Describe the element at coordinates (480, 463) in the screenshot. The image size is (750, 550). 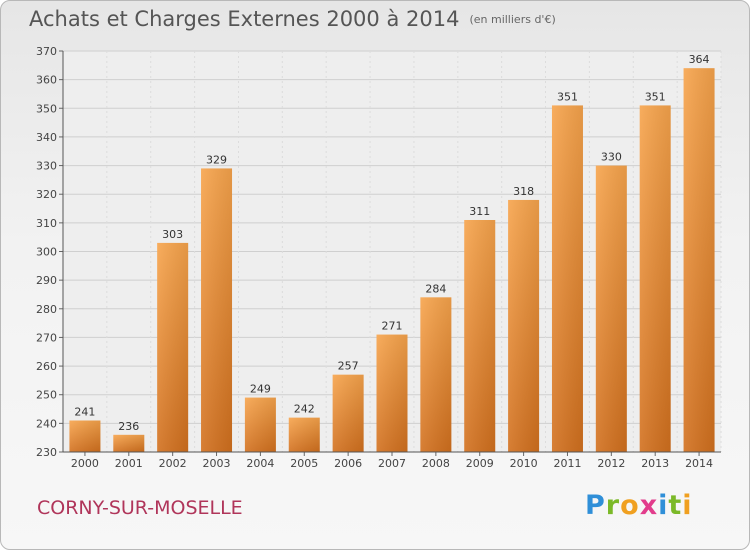
I see `x-tick-label: 2009` at that location.